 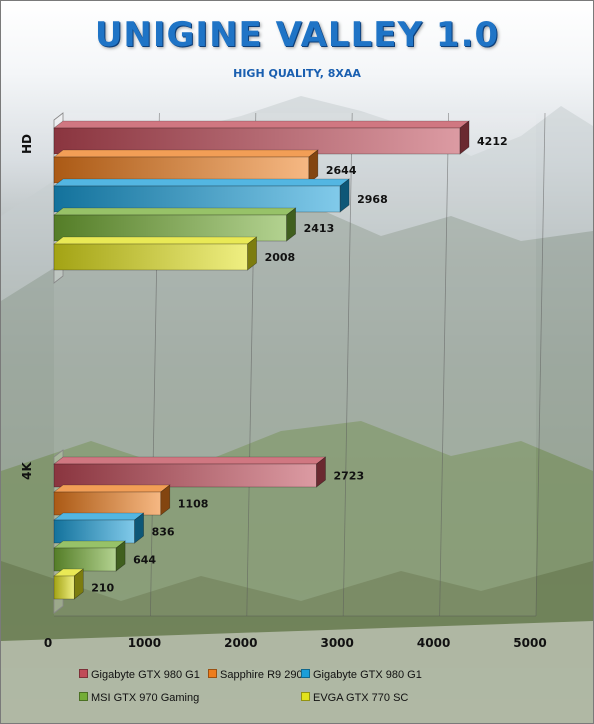 I want to click on x-tick-label: 4000, so click(x=433, y=643).